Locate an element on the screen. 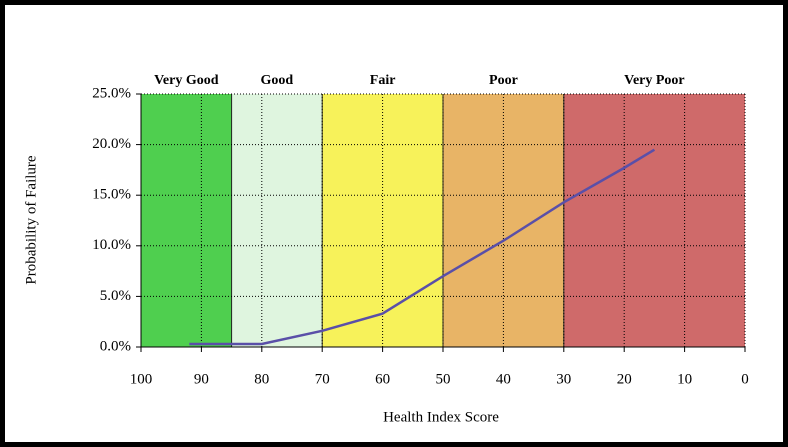 Image resolution: width=788 pixels, height=447 pixels. band-label: Very Good is located at coordinates (186, 80).